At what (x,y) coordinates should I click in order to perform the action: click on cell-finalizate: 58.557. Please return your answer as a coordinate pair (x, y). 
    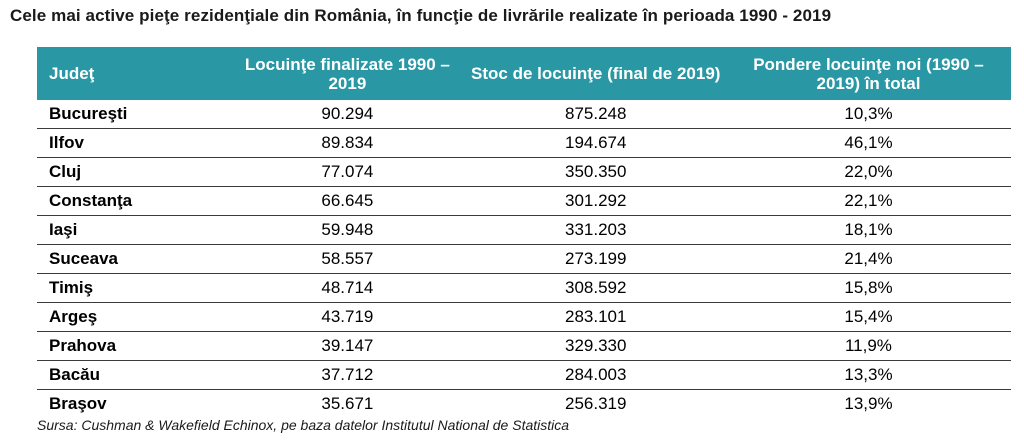
    Looking at the image, I should click on (347, 259).